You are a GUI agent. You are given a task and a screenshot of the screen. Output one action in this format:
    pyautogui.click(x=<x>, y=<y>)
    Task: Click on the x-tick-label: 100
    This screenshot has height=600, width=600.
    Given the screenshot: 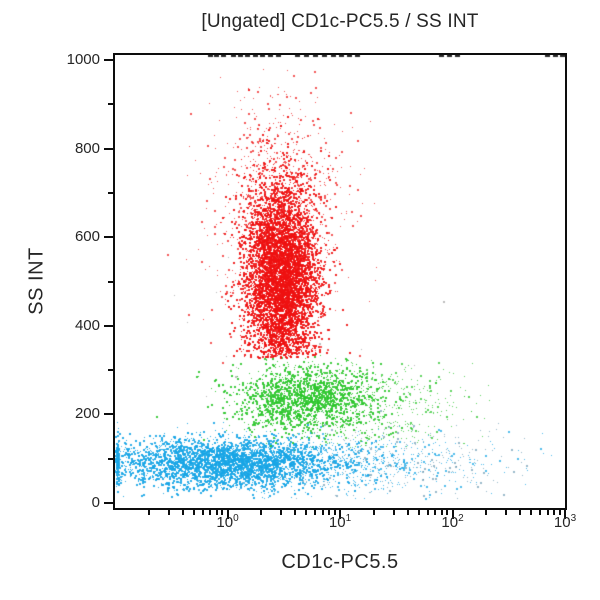 What is the action you would take?
    pyautogui.click(x=228, y=523)
    